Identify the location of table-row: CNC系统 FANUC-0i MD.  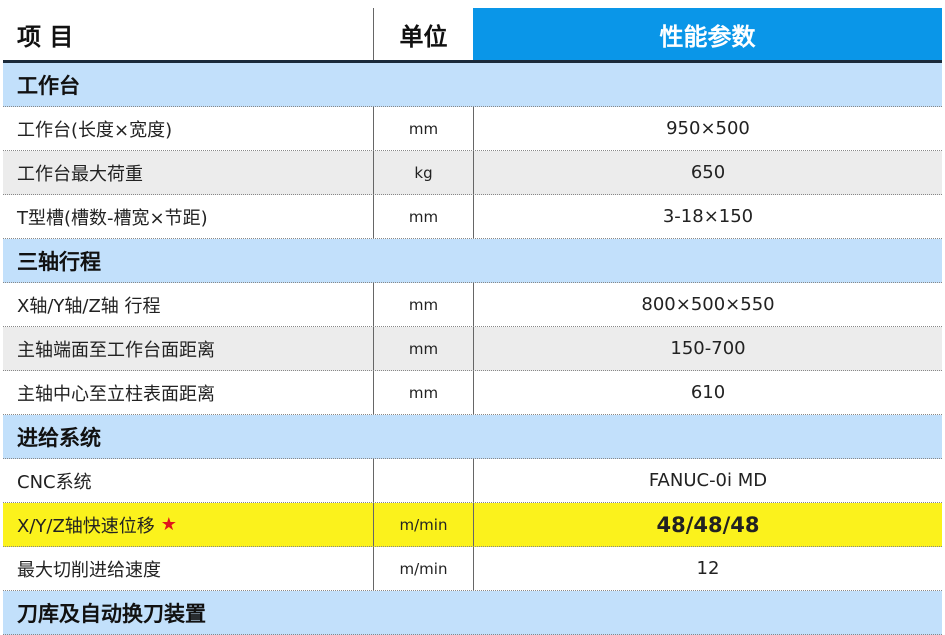
(472, 481).